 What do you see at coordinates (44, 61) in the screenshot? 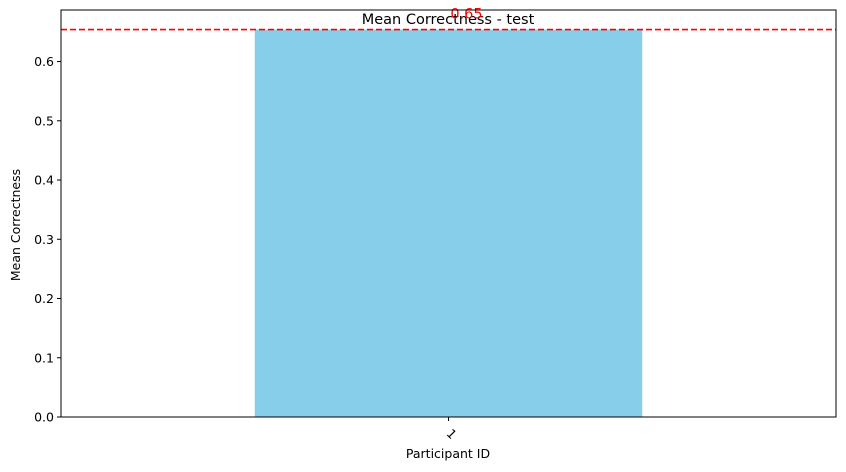
I see `y-tick-label: 0.6` at bounding box center [44, 61].